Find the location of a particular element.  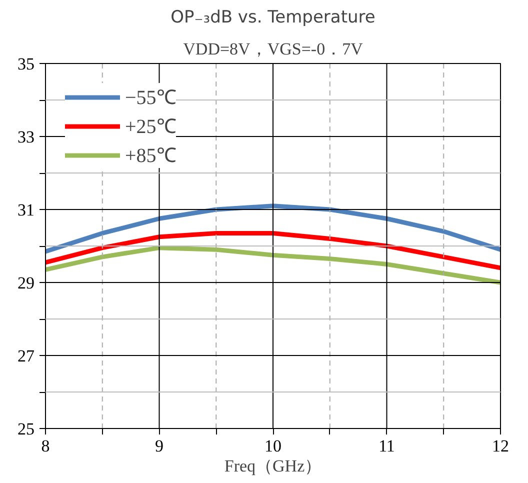

legend-label: +85℃ is located at coordinates (150, 156).